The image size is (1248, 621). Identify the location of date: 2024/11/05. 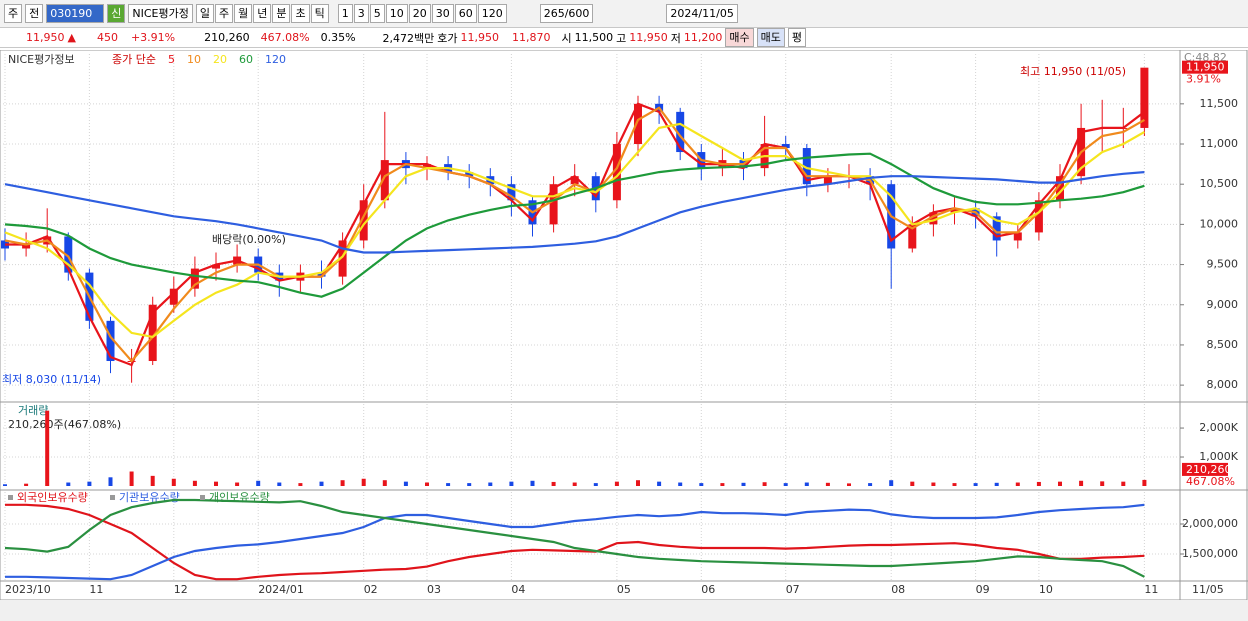
(702, 13).